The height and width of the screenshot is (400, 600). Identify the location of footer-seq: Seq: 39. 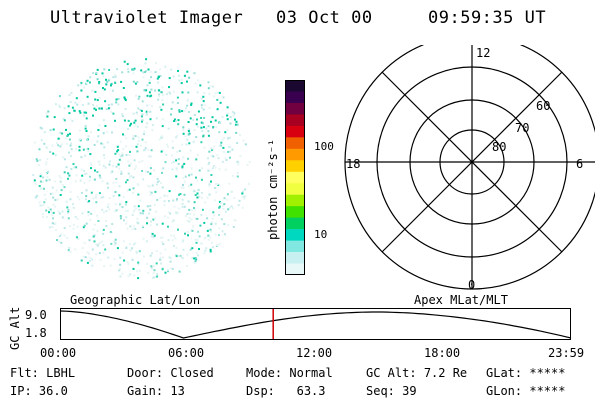
(391, 391).